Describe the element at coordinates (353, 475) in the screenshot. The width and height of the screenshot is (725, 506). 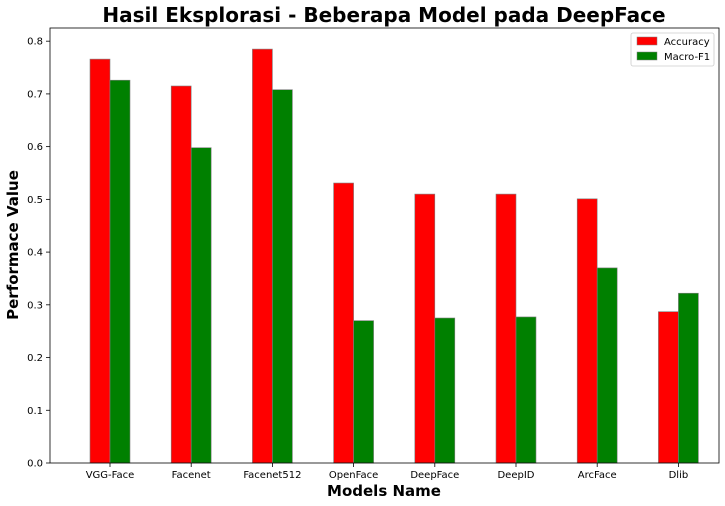
I see `x-tick-label: OpenFace` at that location.